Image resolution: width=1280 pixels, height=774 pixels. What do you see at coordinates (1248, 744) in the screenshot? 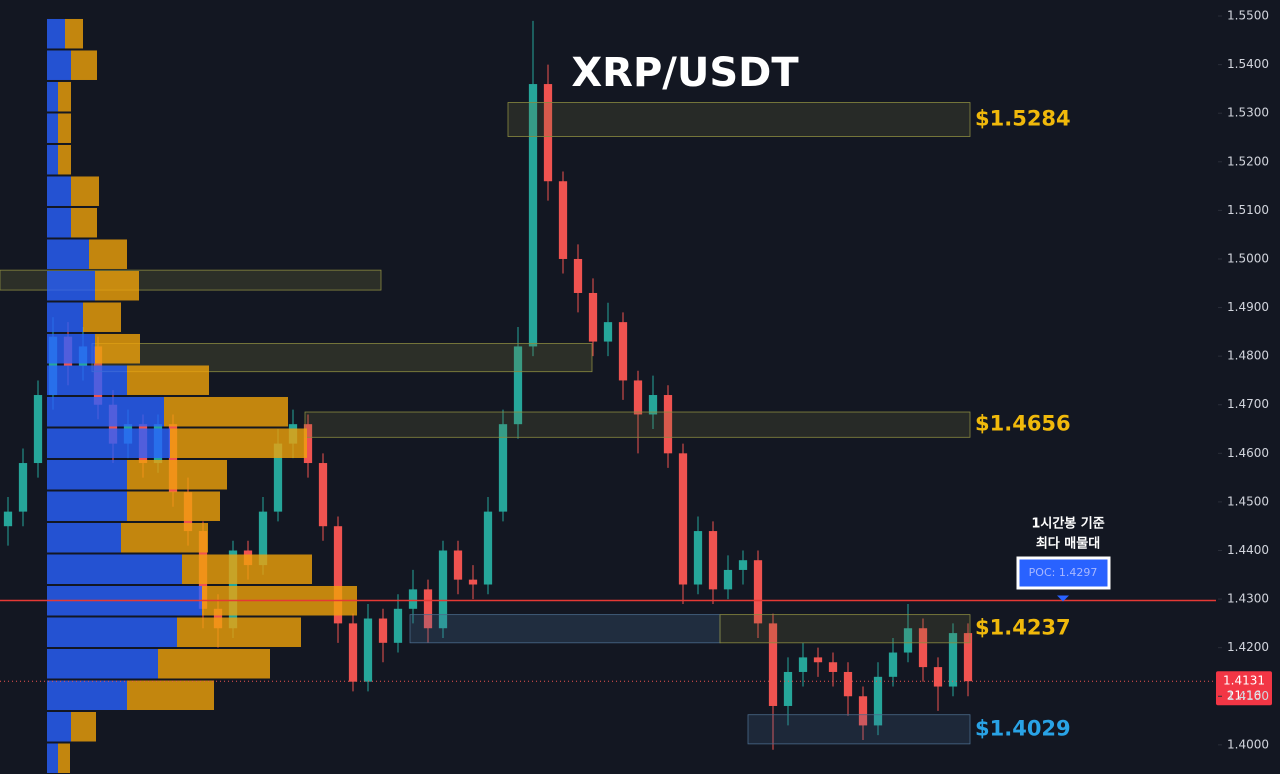
I see `y-tick-label: 1.4000` at bounding box center [1248, 744].